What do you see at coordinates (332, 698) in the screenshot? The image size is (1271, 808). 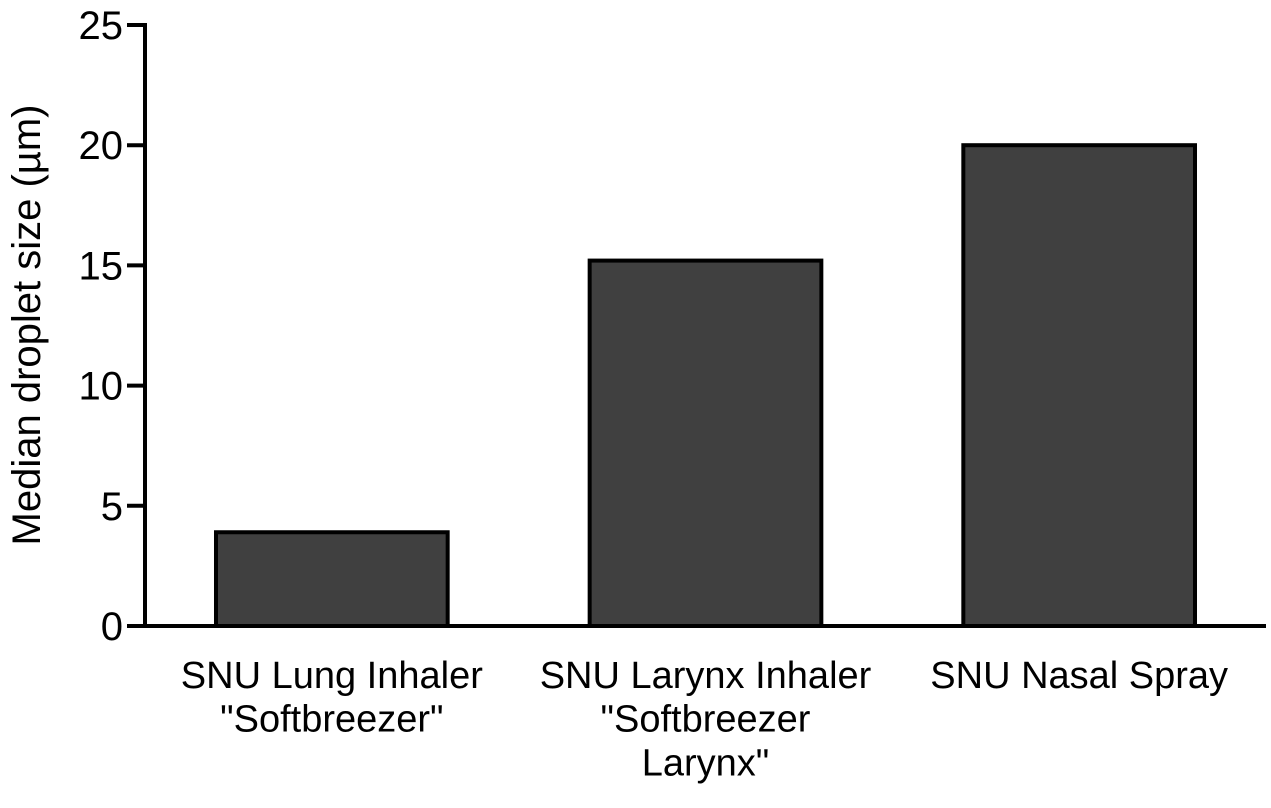 I see `x-tick-label: SNU Lung Inhaler "Softbreezer"` at bounding box center [332, 698].